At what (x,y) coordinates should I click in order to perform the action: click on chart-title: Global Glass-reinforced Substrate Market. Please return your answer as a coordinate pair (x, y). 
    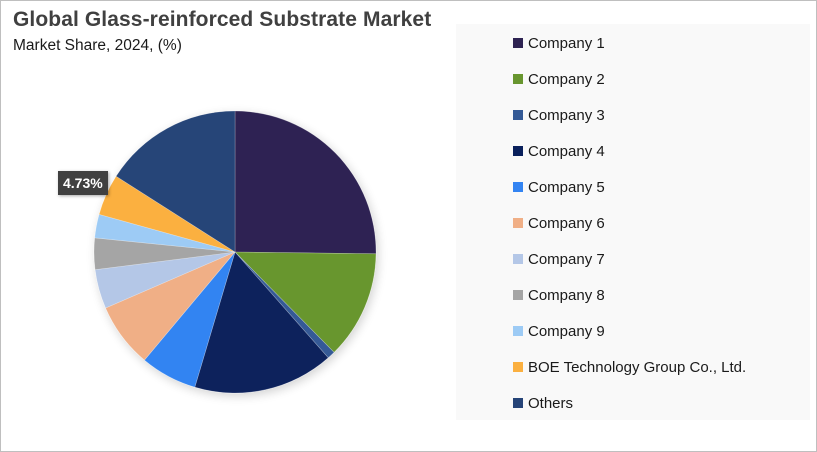
    Looking at the image, I should click on (222, 19).